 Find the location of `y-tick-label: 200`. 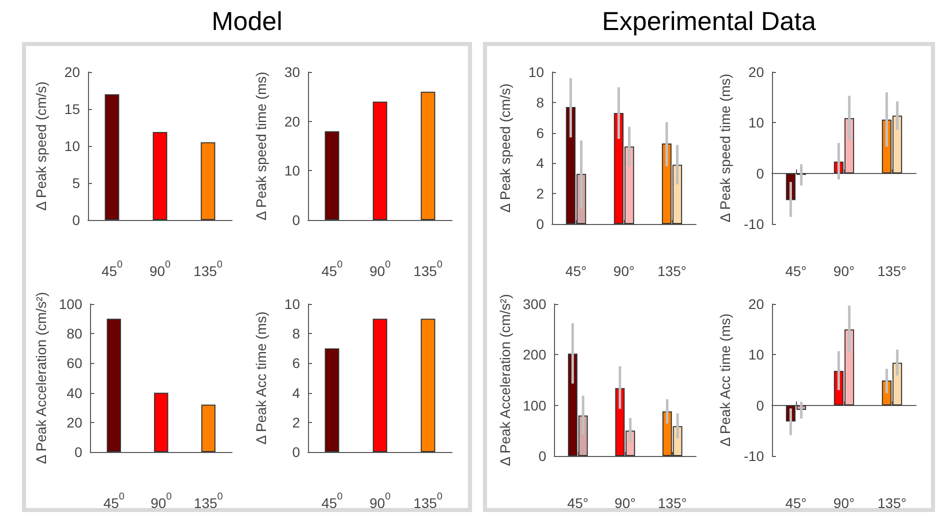

y-tick-label: 200 is located at coordinates (534, 354).